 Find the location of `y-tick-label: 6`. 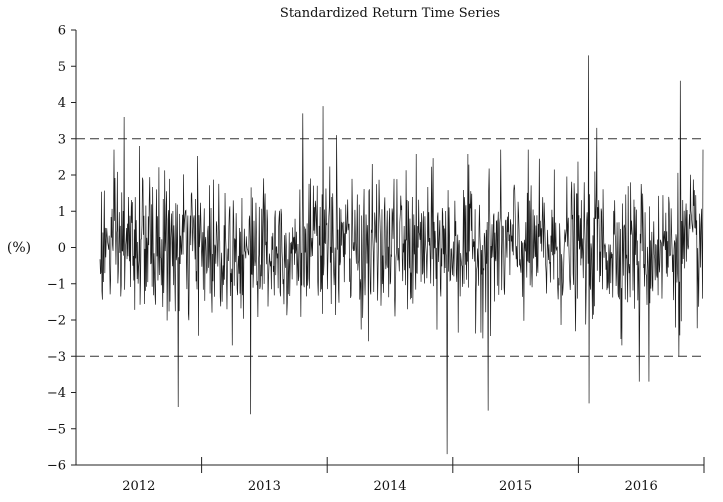

y-tick-label: 6 is located at coordinates (62, 31).